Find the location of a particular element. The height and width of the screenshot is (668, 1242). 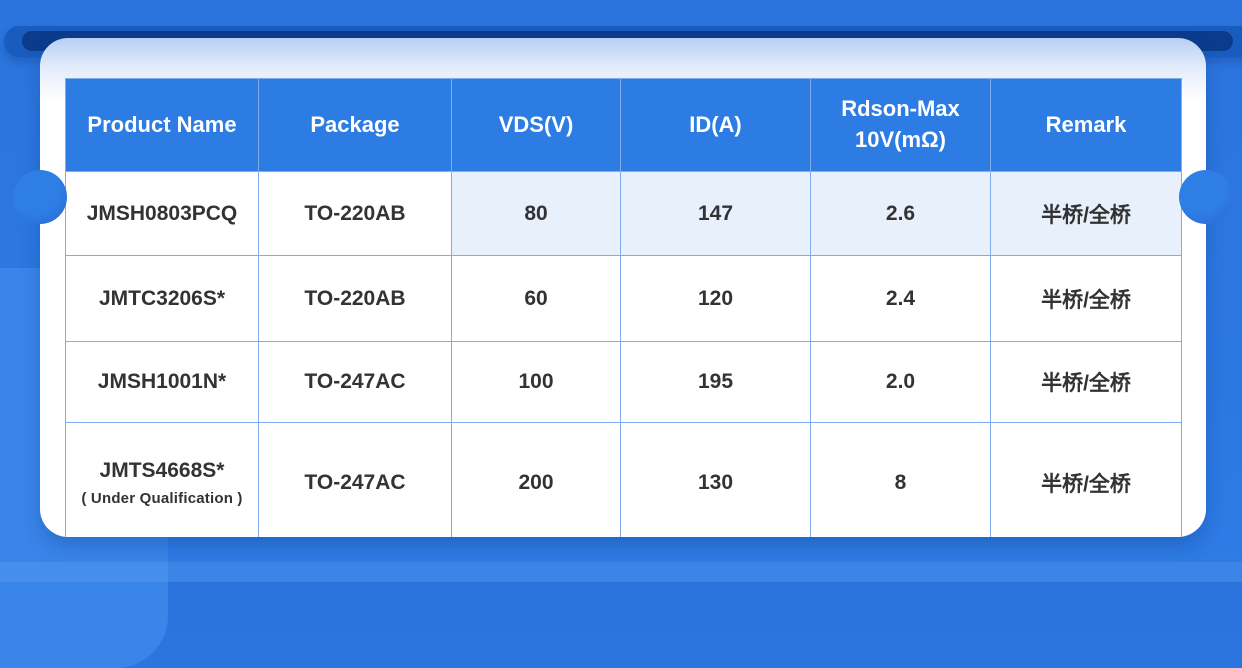

header-package: Package is located at coordinates (355, 125).